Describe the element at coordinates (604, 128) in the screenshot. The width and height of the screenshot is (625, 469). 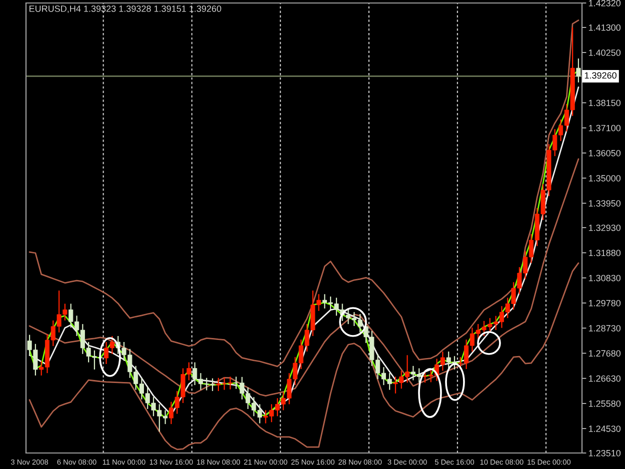
I see `y-tick-label: 1.37100` at that location.